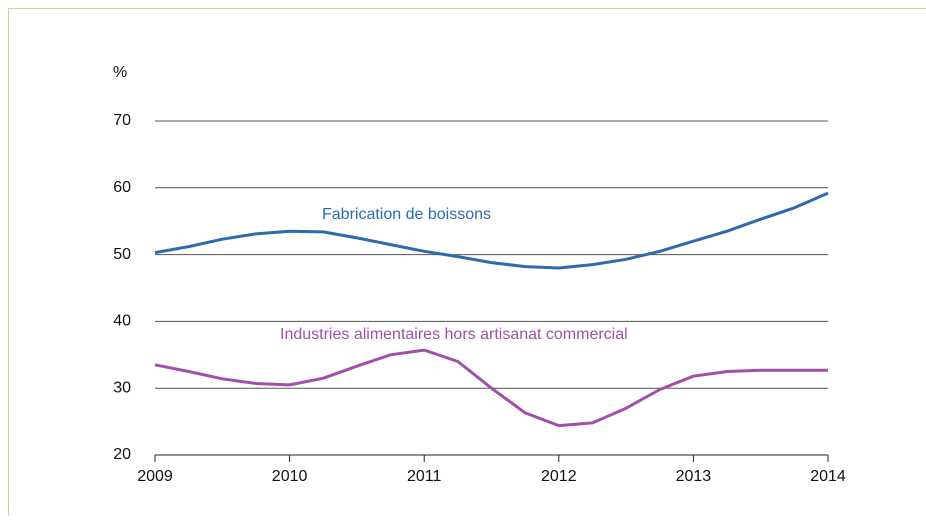 The height and width of the screenshot is (521, 926). What do you see at coordinates (122, 387) in the screenshot?
I see `y-tick-label: 30` at bounding box center [122, 387].